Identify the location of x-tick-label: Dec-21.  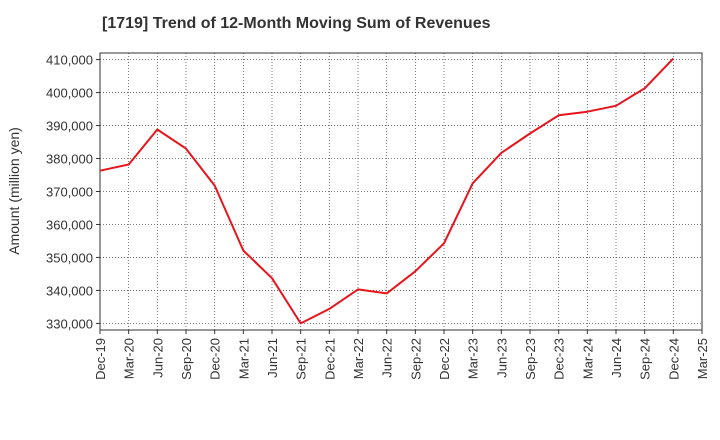
(329, 359).